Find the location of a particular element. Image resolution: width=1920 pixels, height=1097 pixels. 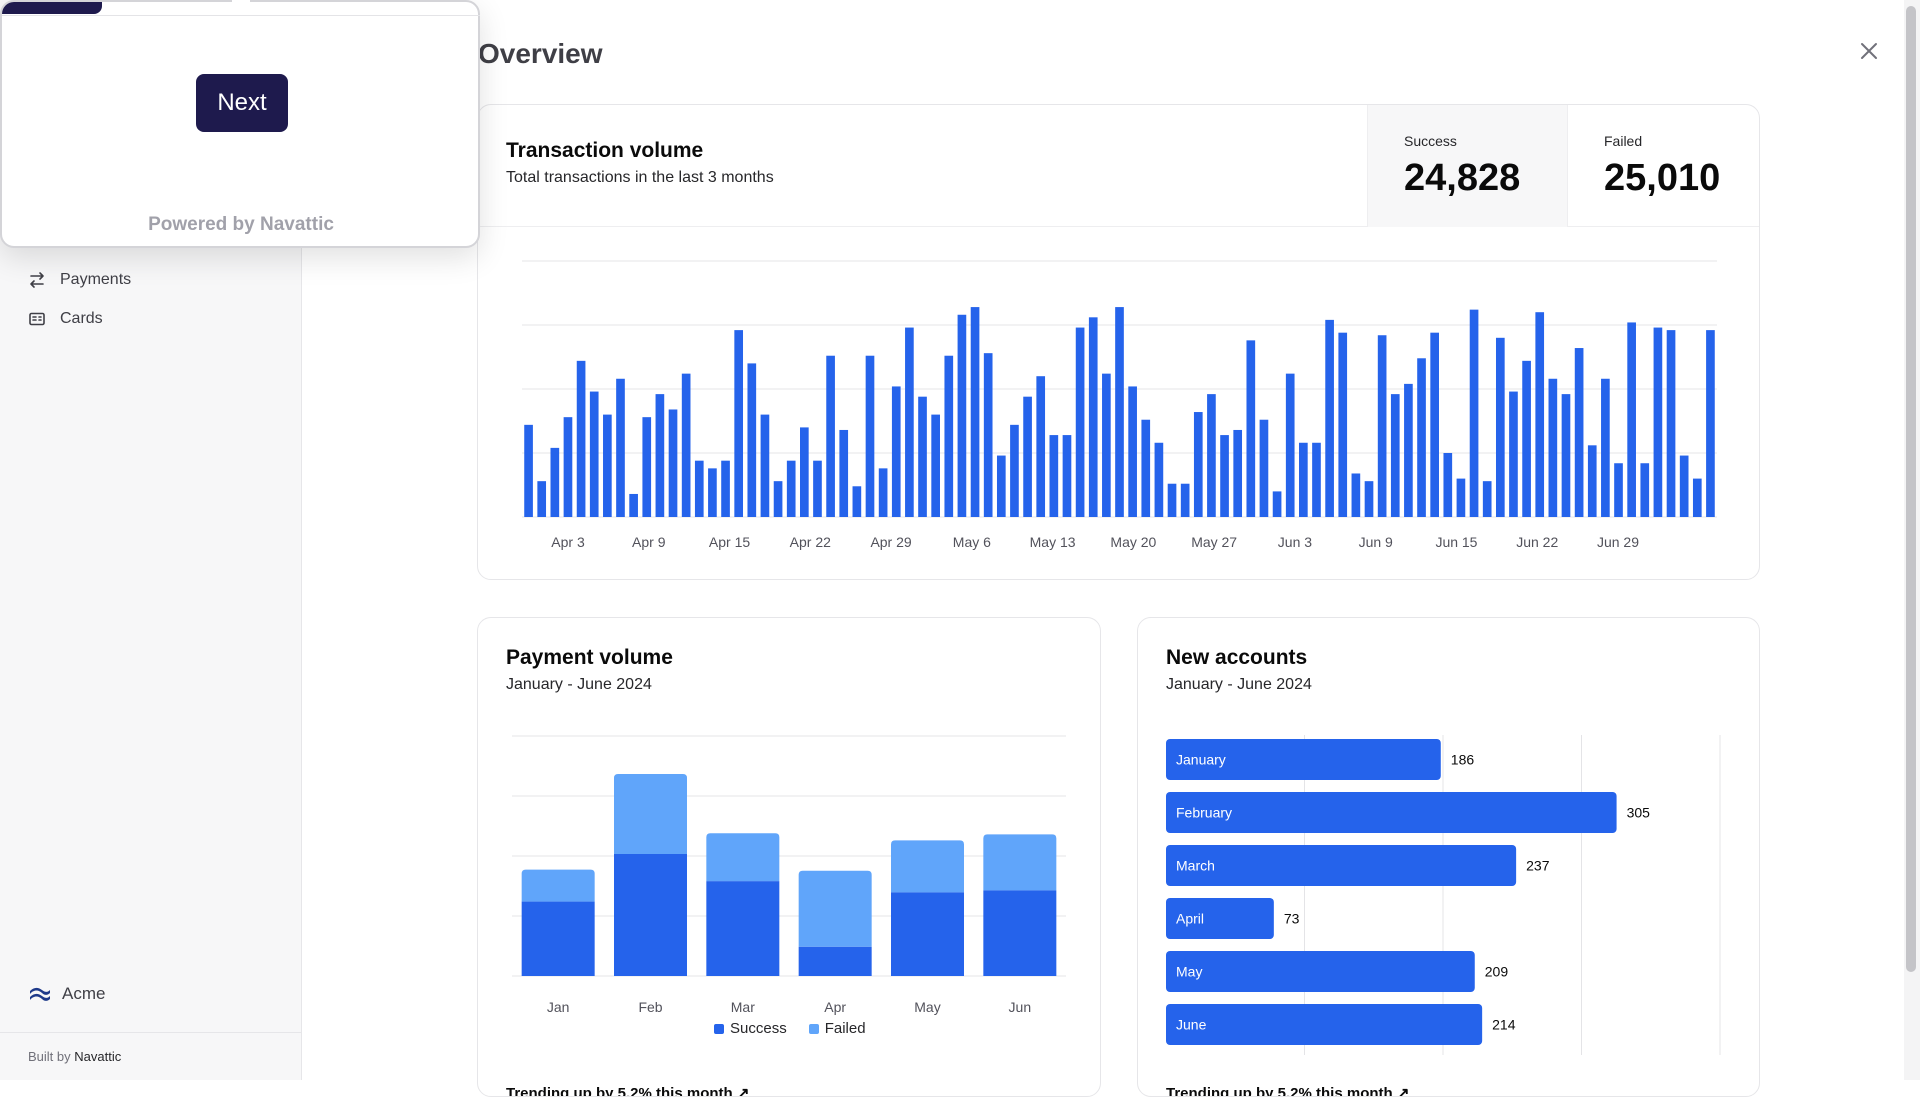

sidebar-item-label: Payments is located at coordinates (96, 279).